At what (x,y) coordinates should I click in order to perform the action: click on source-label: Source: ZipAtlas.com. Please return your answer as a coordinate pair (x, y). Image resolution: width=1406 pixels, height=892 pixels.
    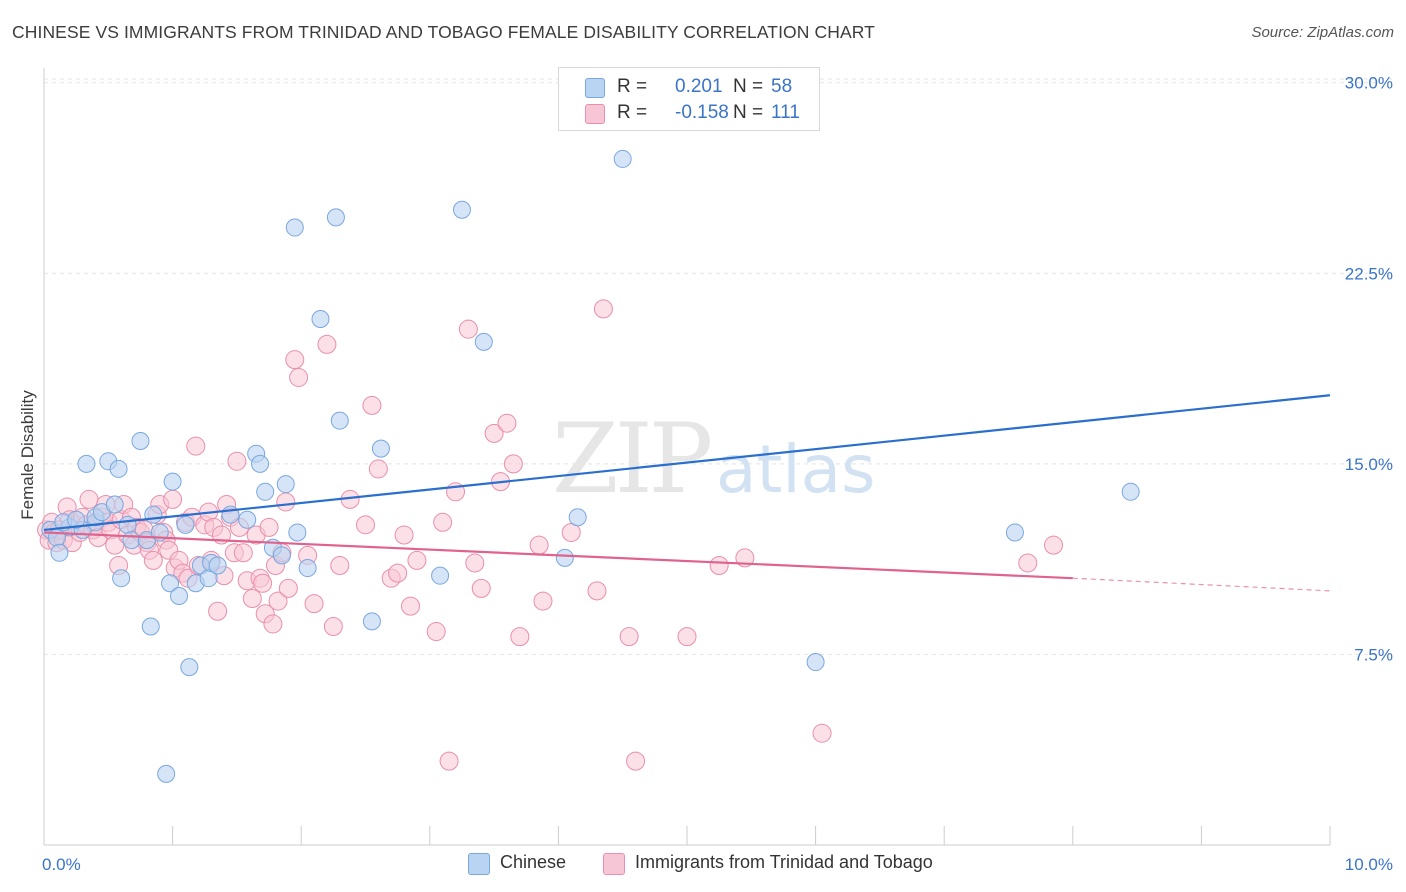
    Looking at the image, I should click on (1322, 32).